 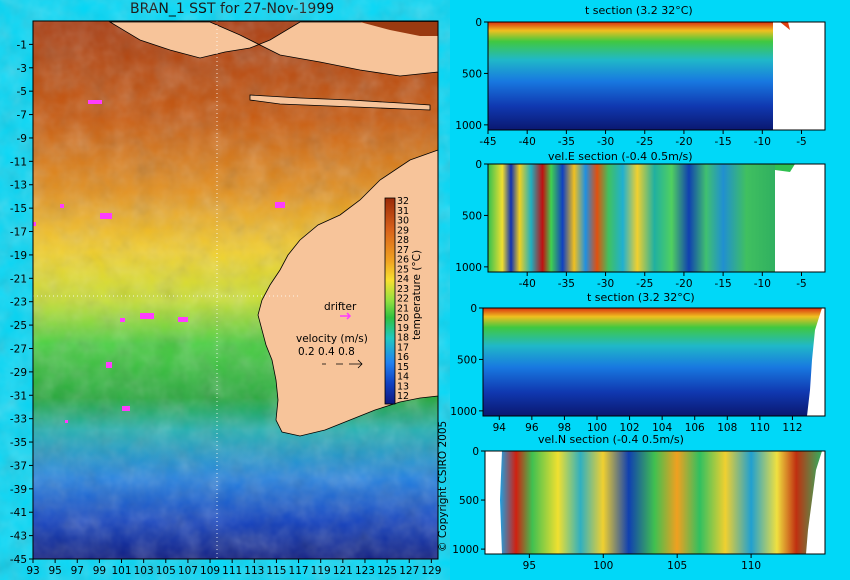 I want to click on colorbar-tick-label: 26, so click(x=403, y=260).